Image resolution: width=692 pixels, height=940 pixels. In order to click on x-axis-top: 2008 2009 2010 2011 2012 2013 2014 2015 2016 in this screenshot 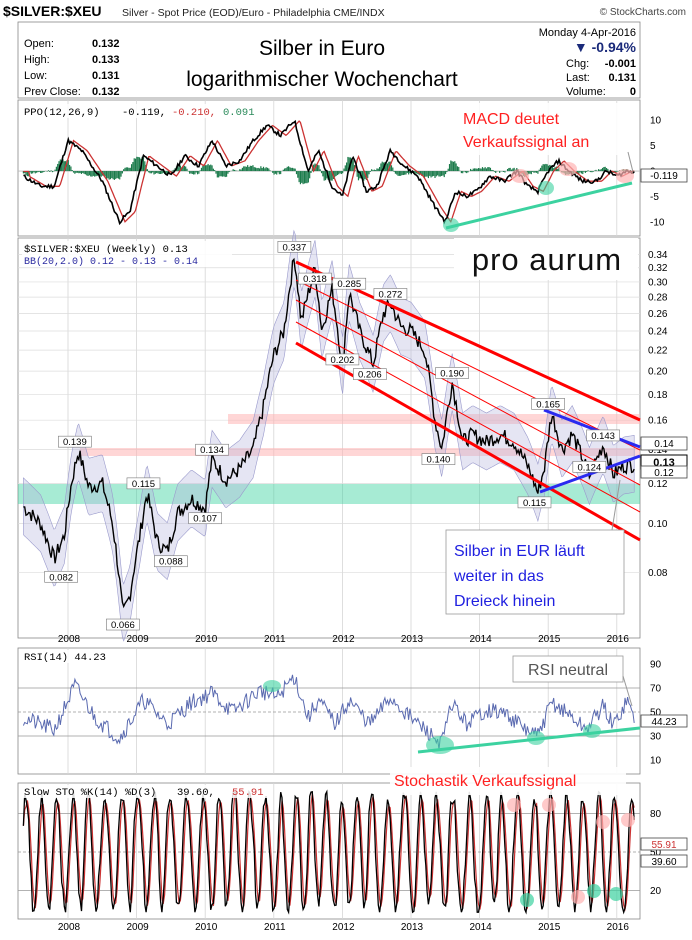, I will do `click(343, 639)`.